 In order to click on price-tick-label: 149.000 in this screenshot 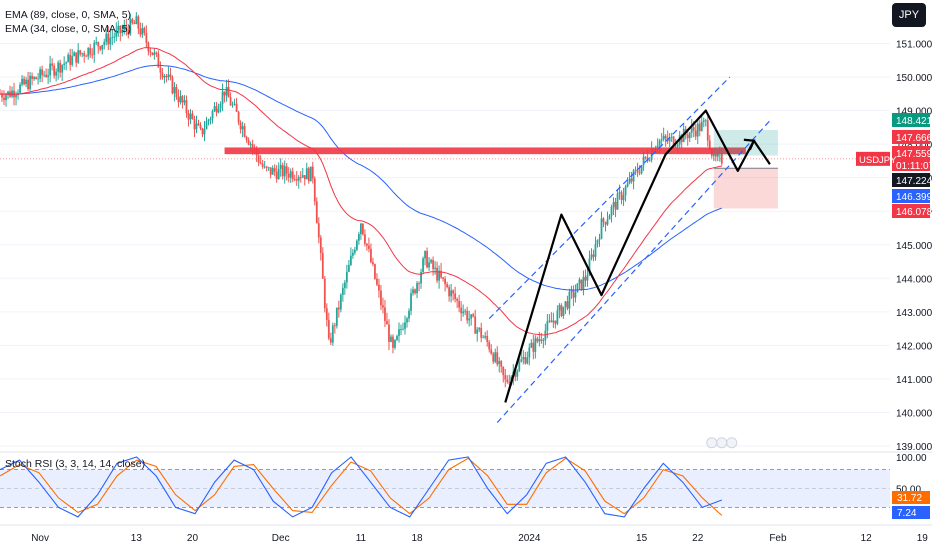, I will do `click(914, 112)`.